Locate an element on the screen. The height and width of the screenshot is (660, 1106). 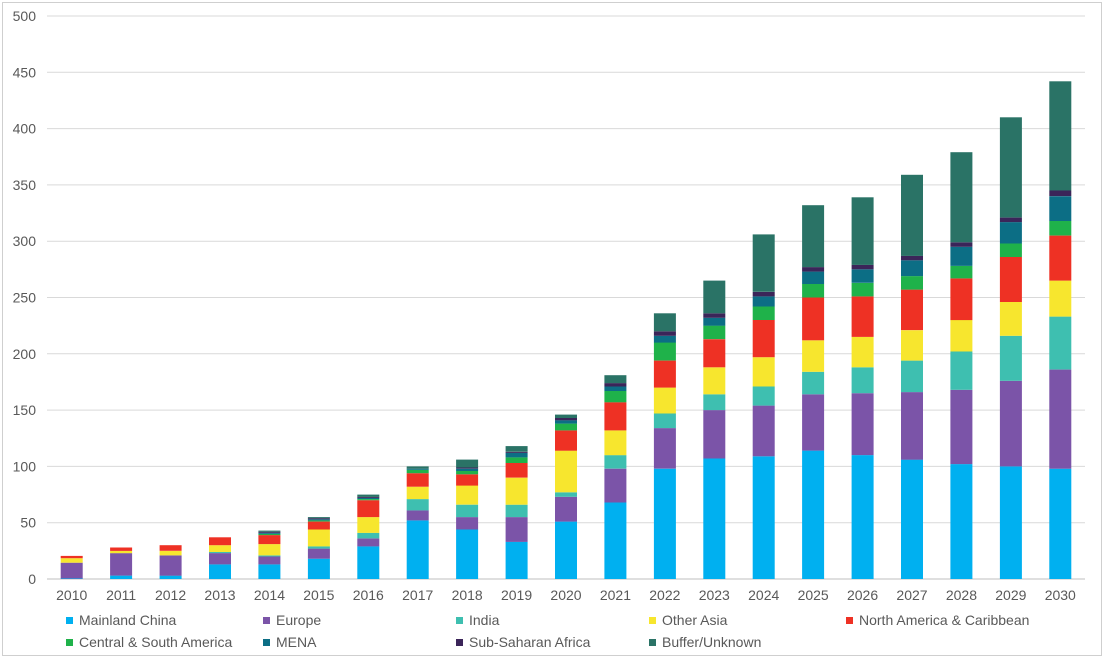
bar-stack-2013 is located at coordinates (220, 558).